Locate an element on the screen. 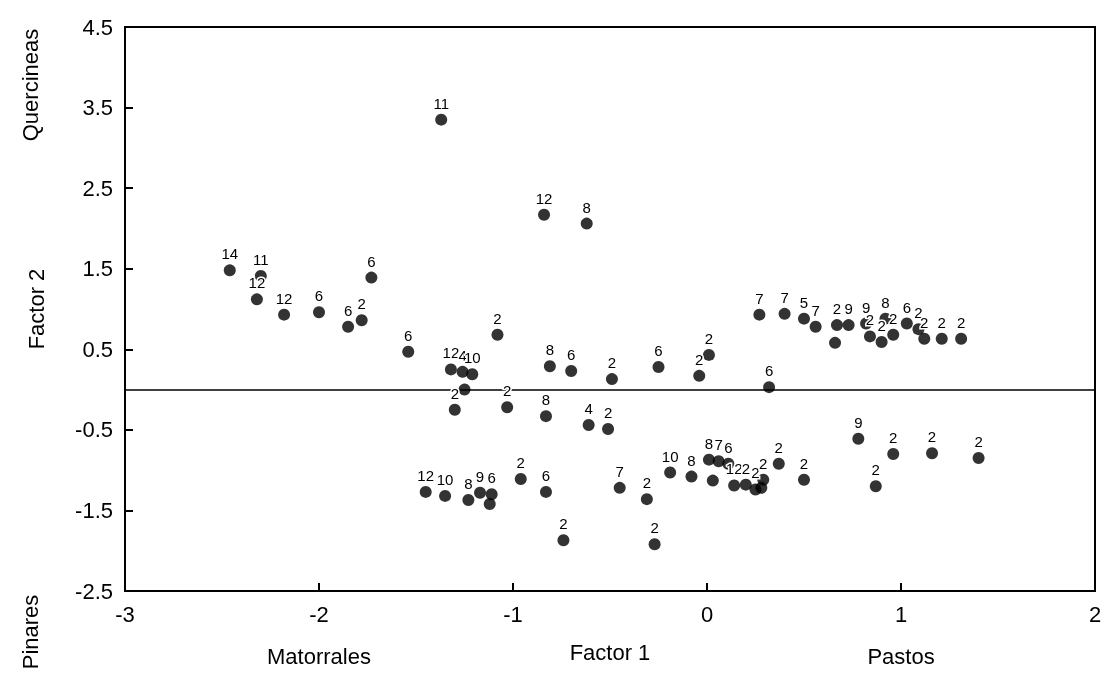 Image resolution: width=1114 pixels, height=685 pixels. y-axis-title: Factor 2 is located at coordinates (36, 309).